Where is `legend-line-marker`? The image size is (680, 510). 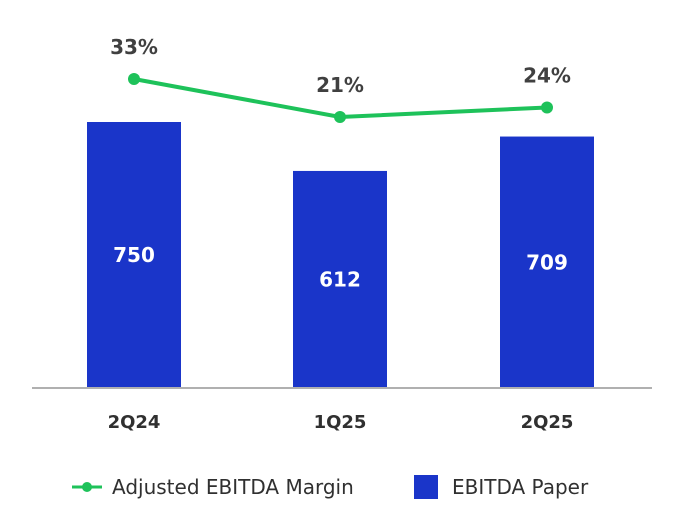 legend-line-marker is located at coordinates (87, 487).